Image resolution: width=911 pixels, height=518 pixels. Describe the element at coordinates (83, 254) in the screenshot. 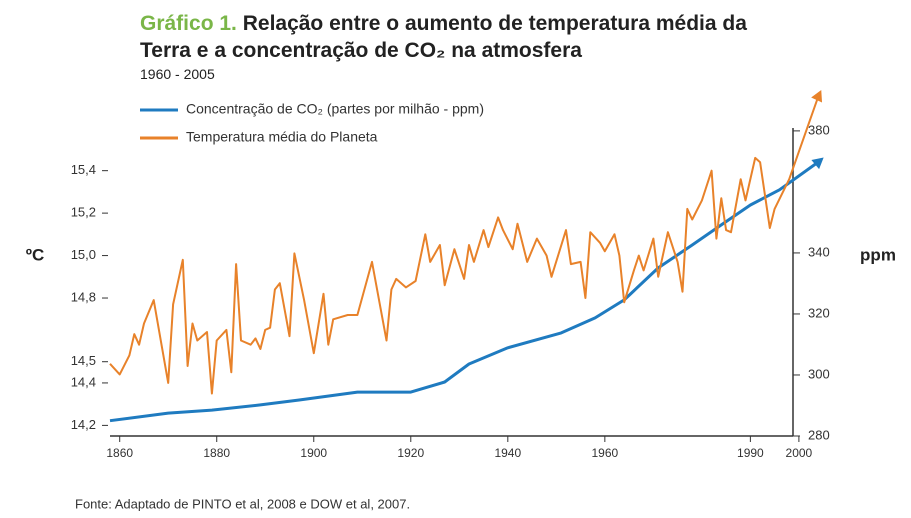

I see `y-tick-label: 15,0` at that location.